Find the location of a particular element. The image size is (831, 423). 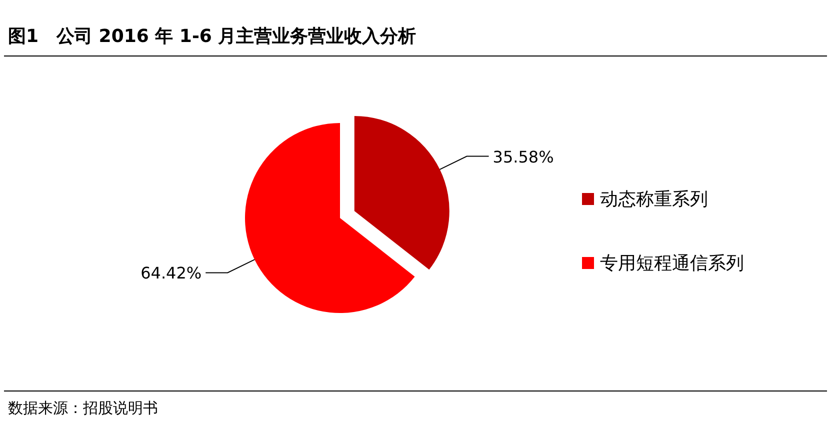

chart-title: 图1 公司 2016 年 1-6 月主营业务营业收入分析 is located at coordinates (212, 36).